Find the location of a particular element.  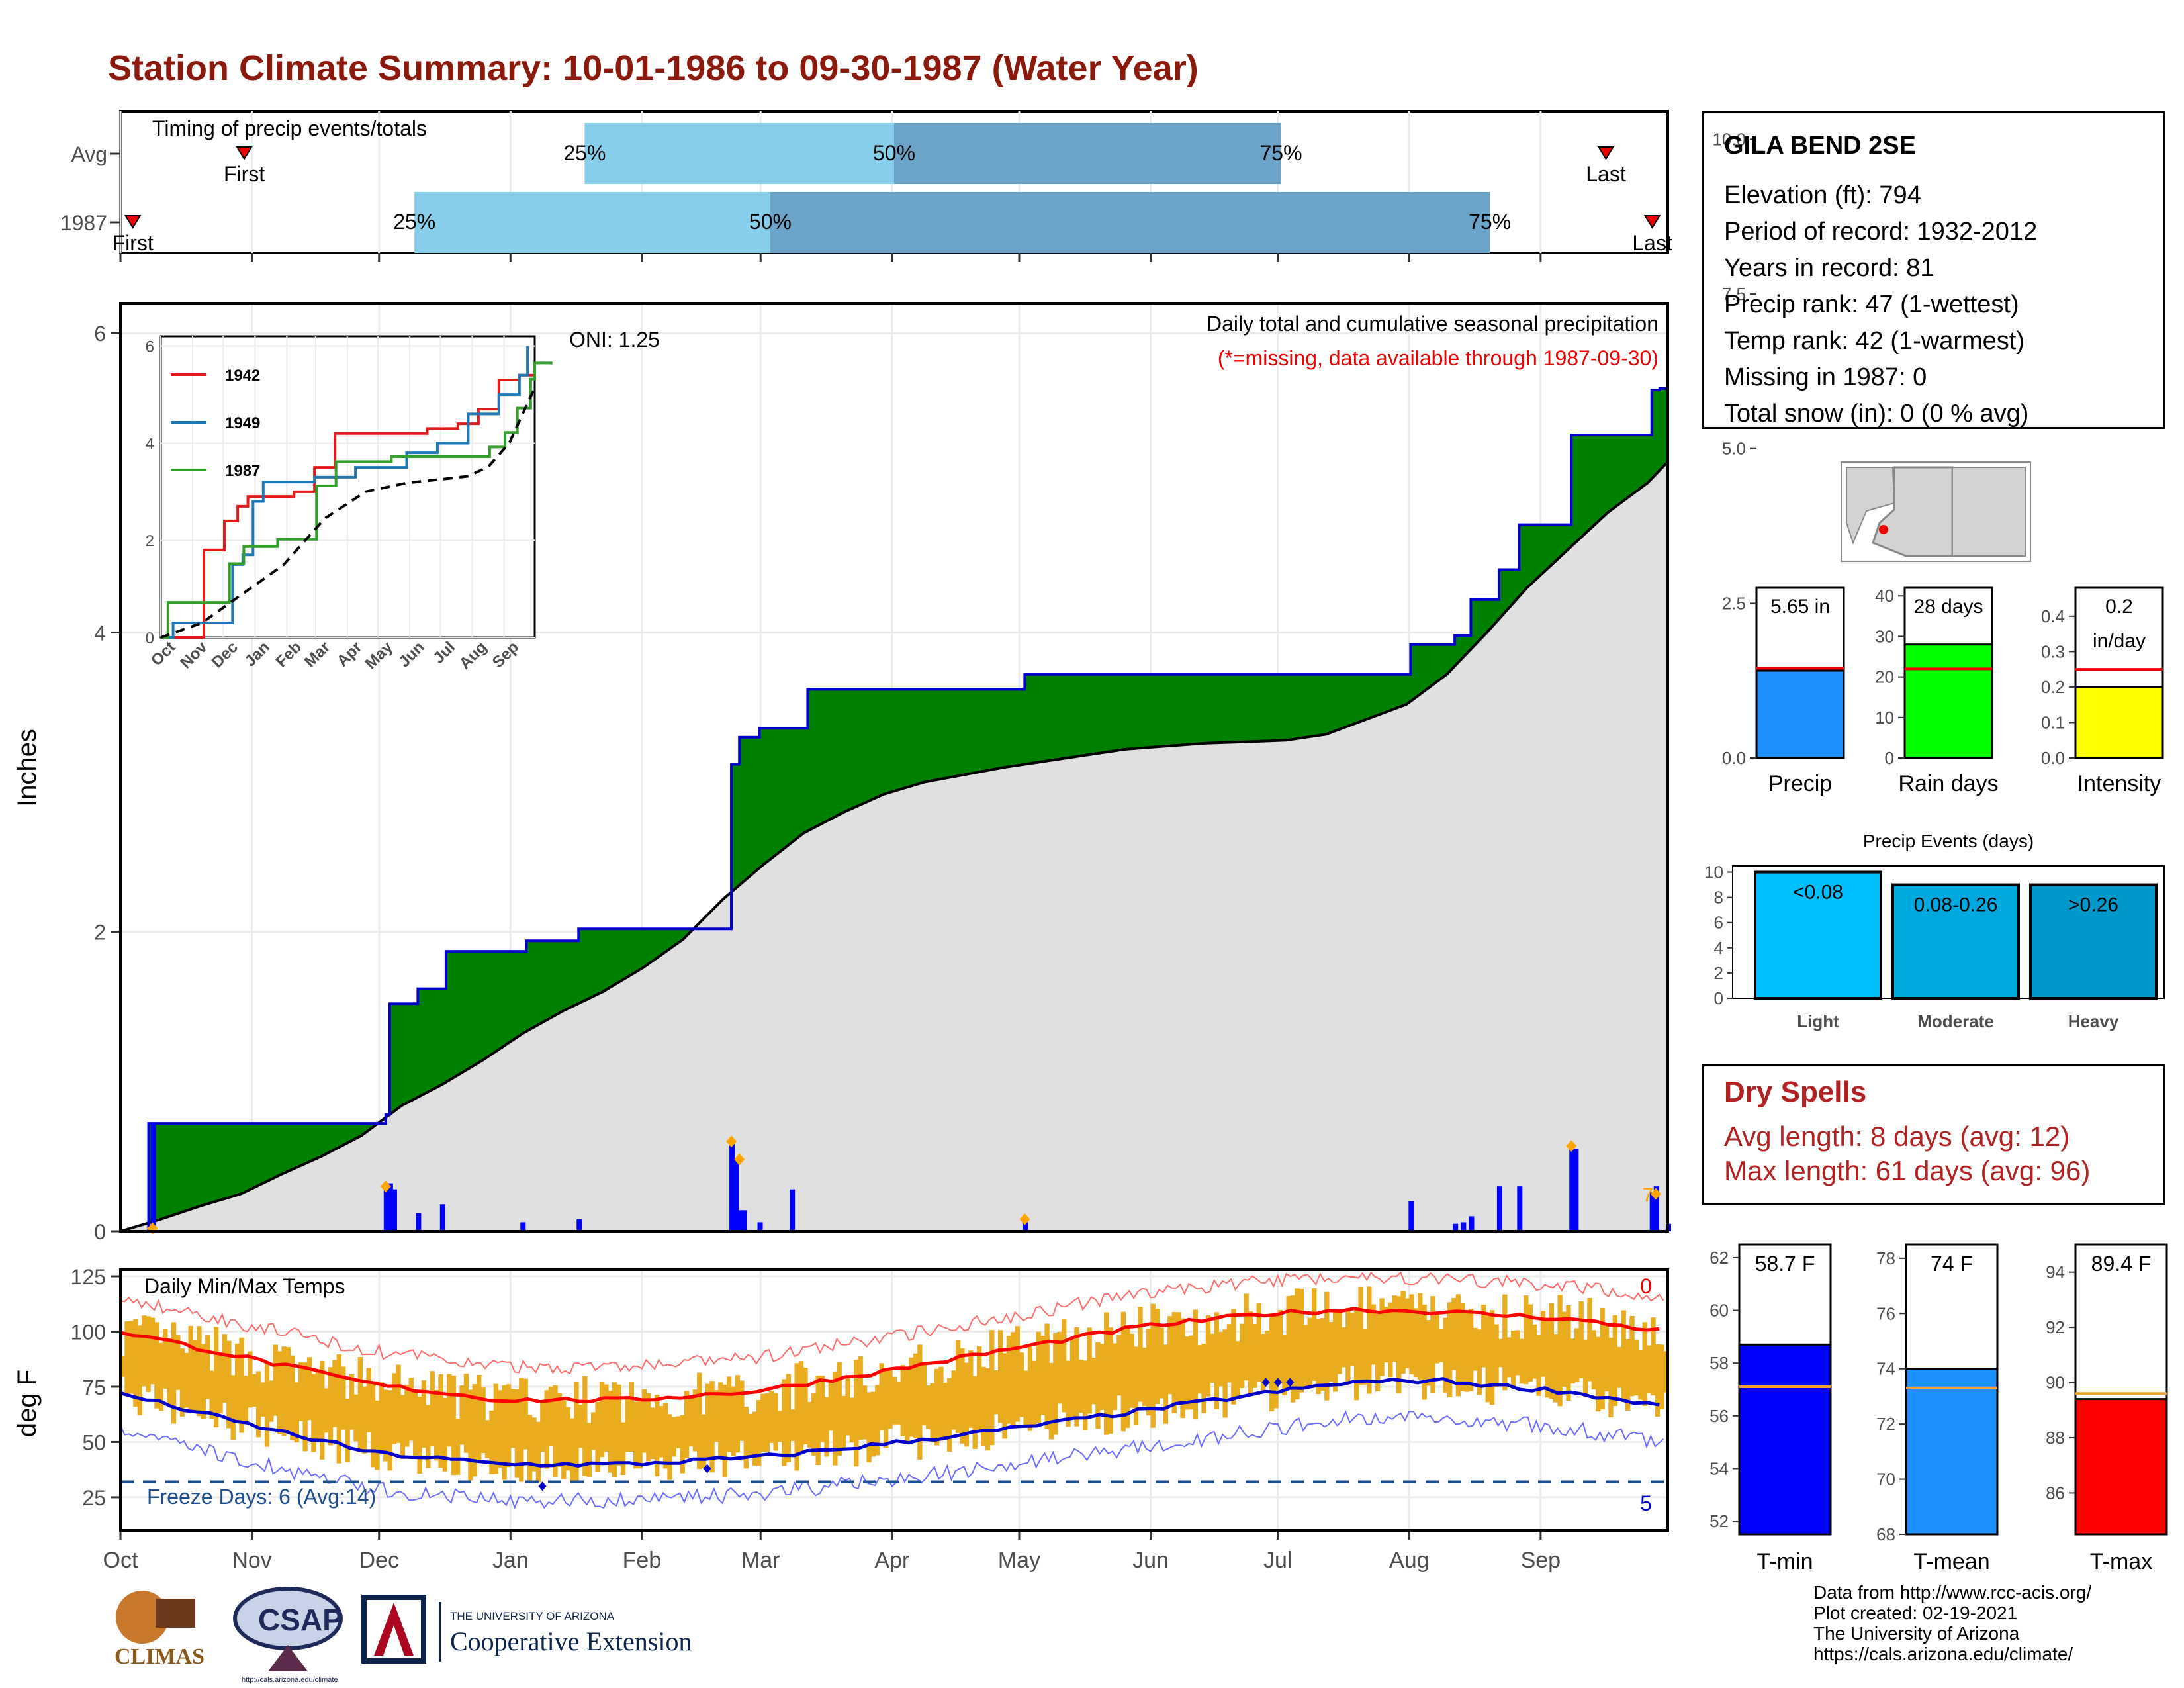

inset-series-avg is located at coordinates (348, 513).